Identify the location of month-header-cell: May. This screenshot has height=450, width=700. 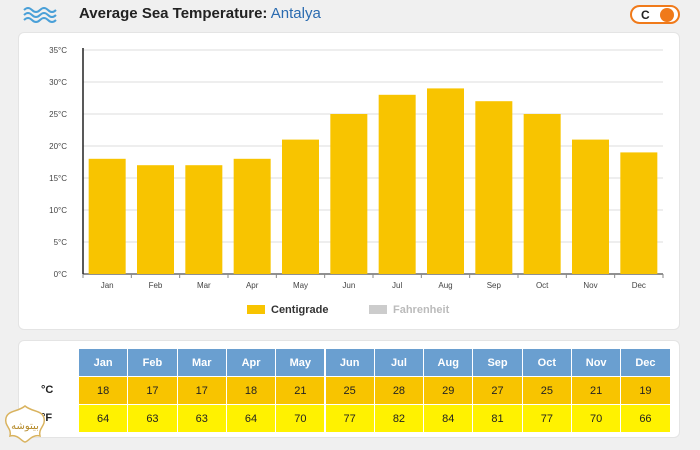
(301, 362).